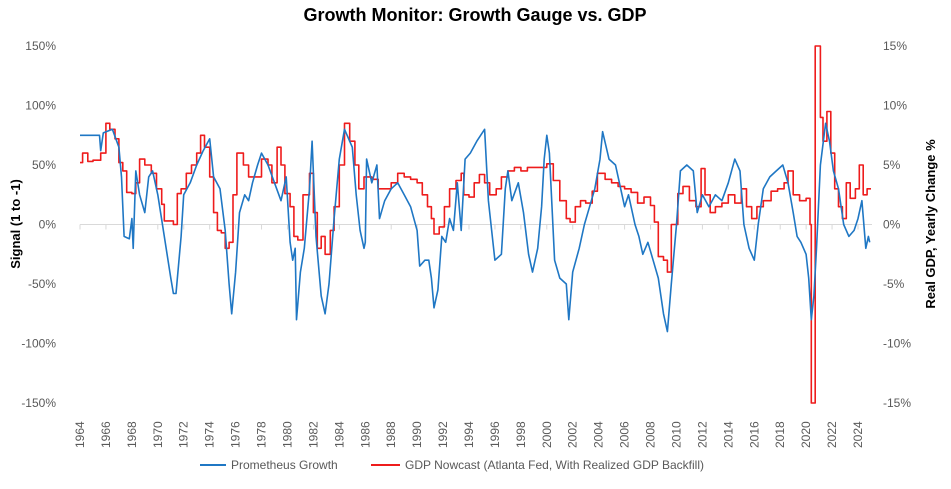 The width and height of the screenshot is (951, 489). I want to click on y2-tick-label: 15%, so click(895, 46).